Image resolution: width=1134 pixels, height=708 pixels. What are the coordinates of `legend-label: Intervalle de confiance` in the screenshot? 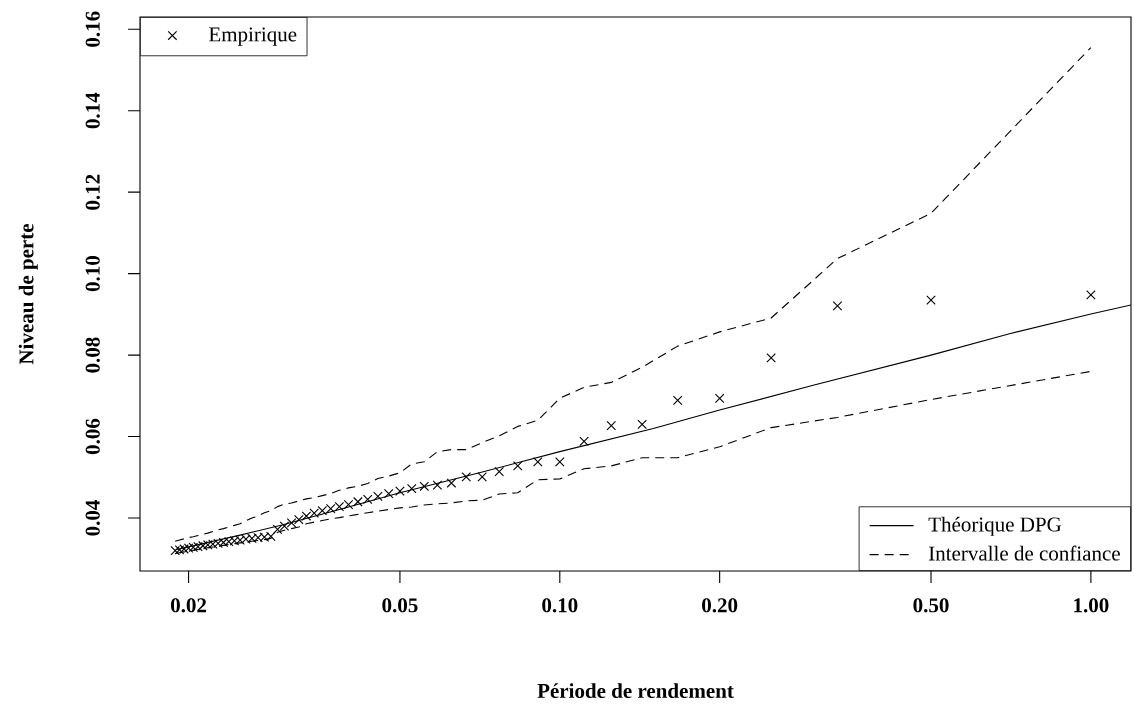 It's located at (1024, 553).